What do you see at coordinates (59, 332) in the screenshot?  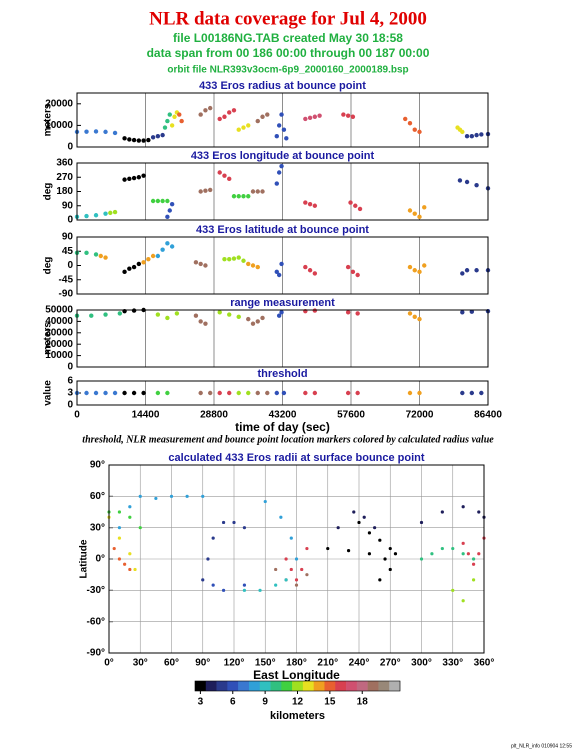 I see `y-tick-label: 30000` at bounding box center [59, 332].